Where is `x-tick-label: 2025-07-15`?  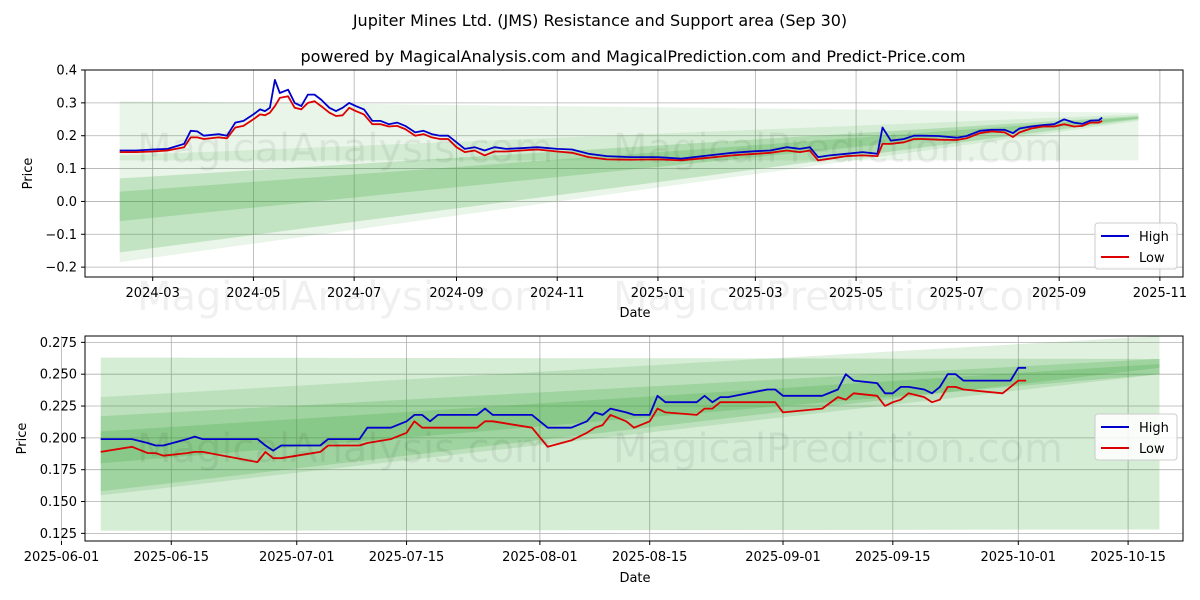 x-tick-label: 2025-07-15 is located at coordinates (407, 557).